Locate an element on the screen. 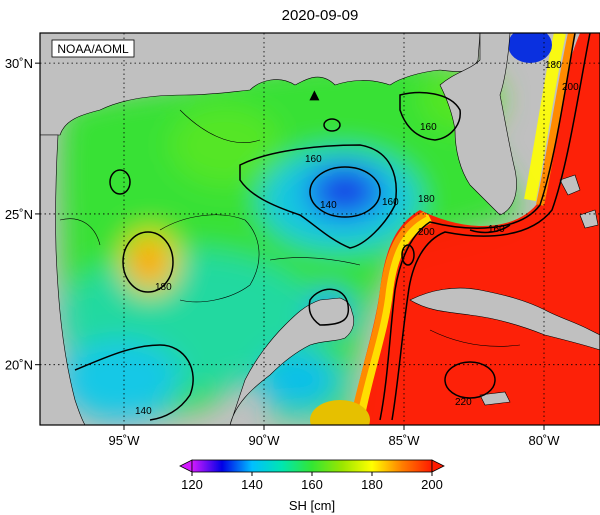  contour-label-8: 200 is located at coordinates (570, 87).